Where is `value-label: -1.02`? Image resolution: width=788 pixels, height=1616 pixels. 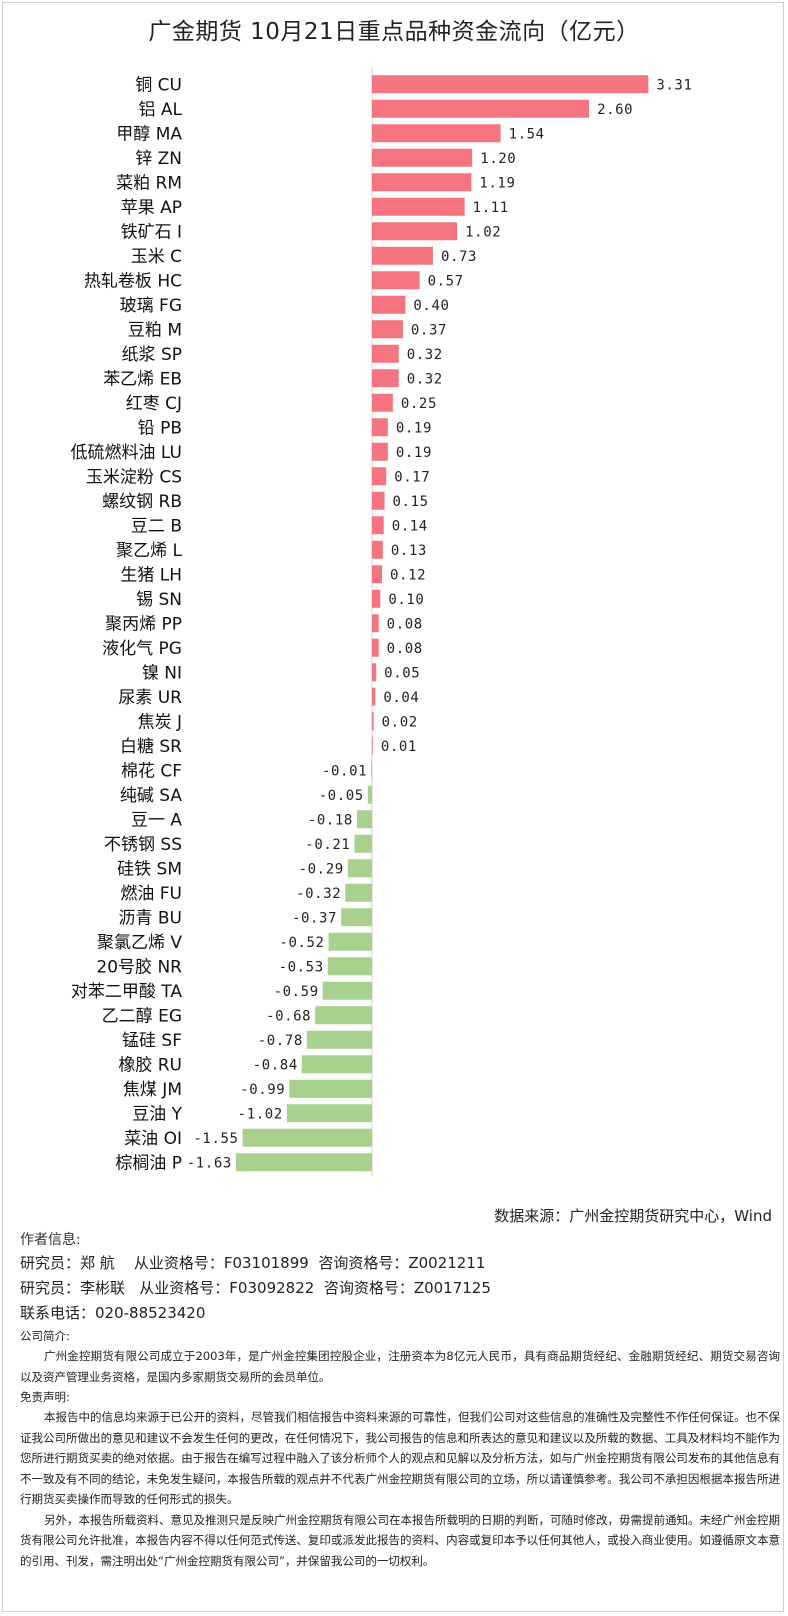 value-label: -1.02 is located at coordinates (260, 1114).